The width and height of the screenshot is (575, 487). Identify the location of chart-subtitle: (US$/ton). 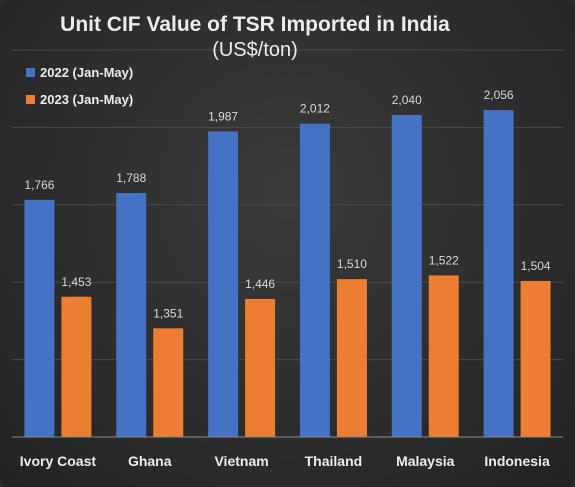
(255, 50).